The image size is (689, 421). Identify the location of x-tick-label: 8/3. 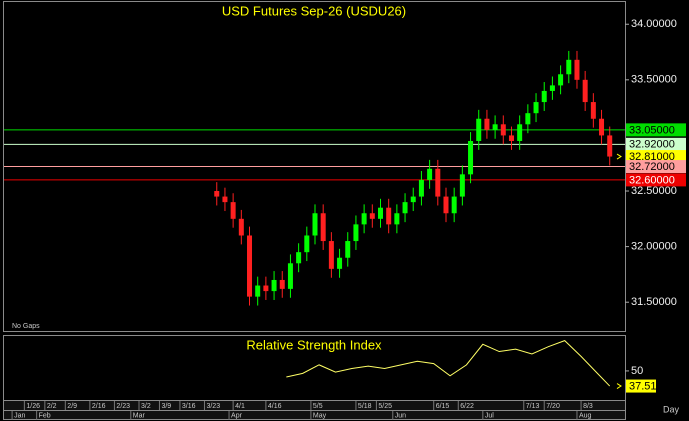
(588, 406).